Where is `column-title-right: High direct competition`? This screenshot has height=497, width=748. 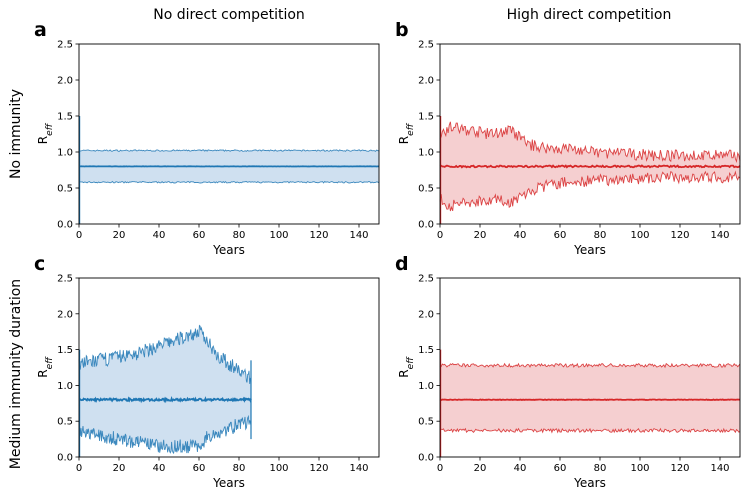 column-title-right: High direct competition is located at coordinates (589, 15).